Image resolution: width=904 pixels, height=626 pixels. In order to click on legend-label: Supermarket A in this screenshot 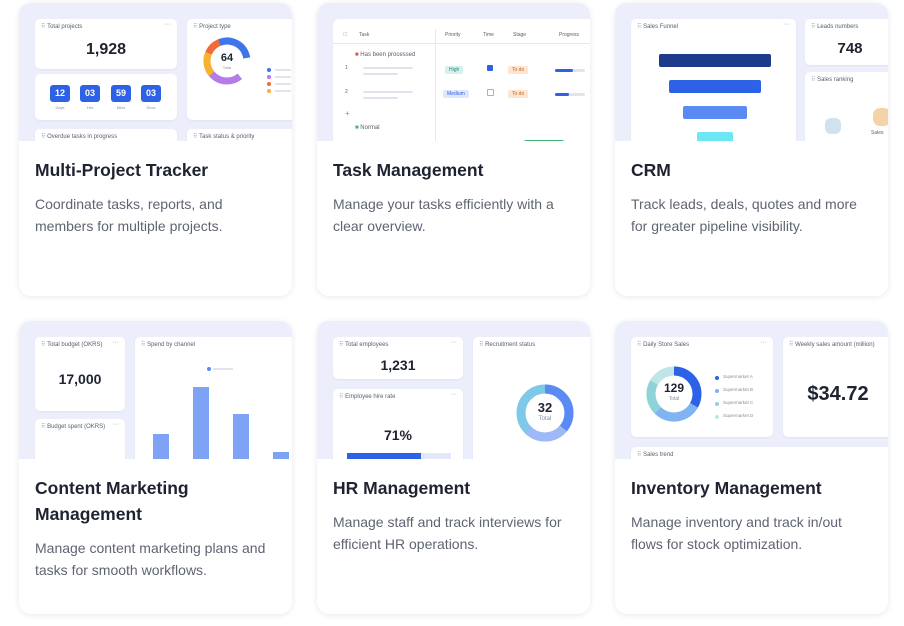, I will do `click(738, 376)`.